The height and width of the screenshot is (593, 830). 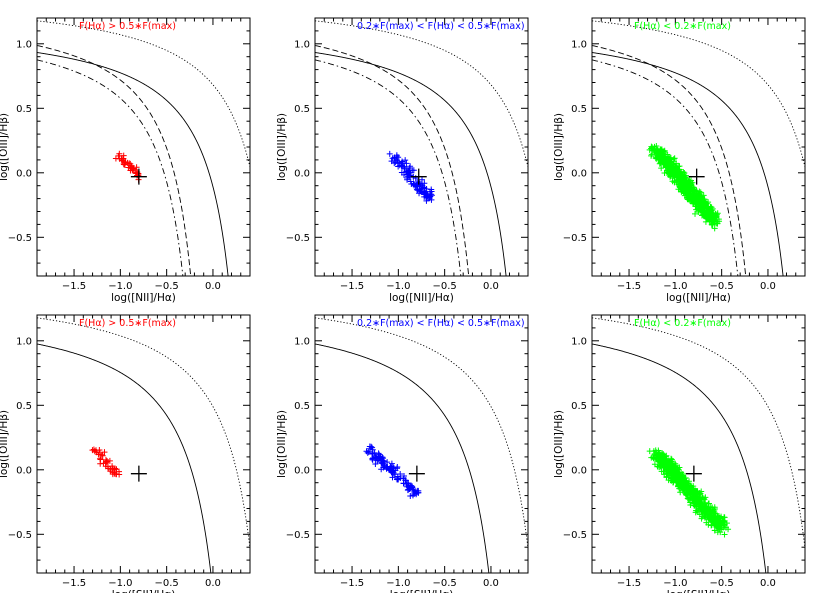 What do you see at coordinates (698, 95) in the screenshot?
I see `shifted-nii-dotted-curve` at bounding box center [698, 95].